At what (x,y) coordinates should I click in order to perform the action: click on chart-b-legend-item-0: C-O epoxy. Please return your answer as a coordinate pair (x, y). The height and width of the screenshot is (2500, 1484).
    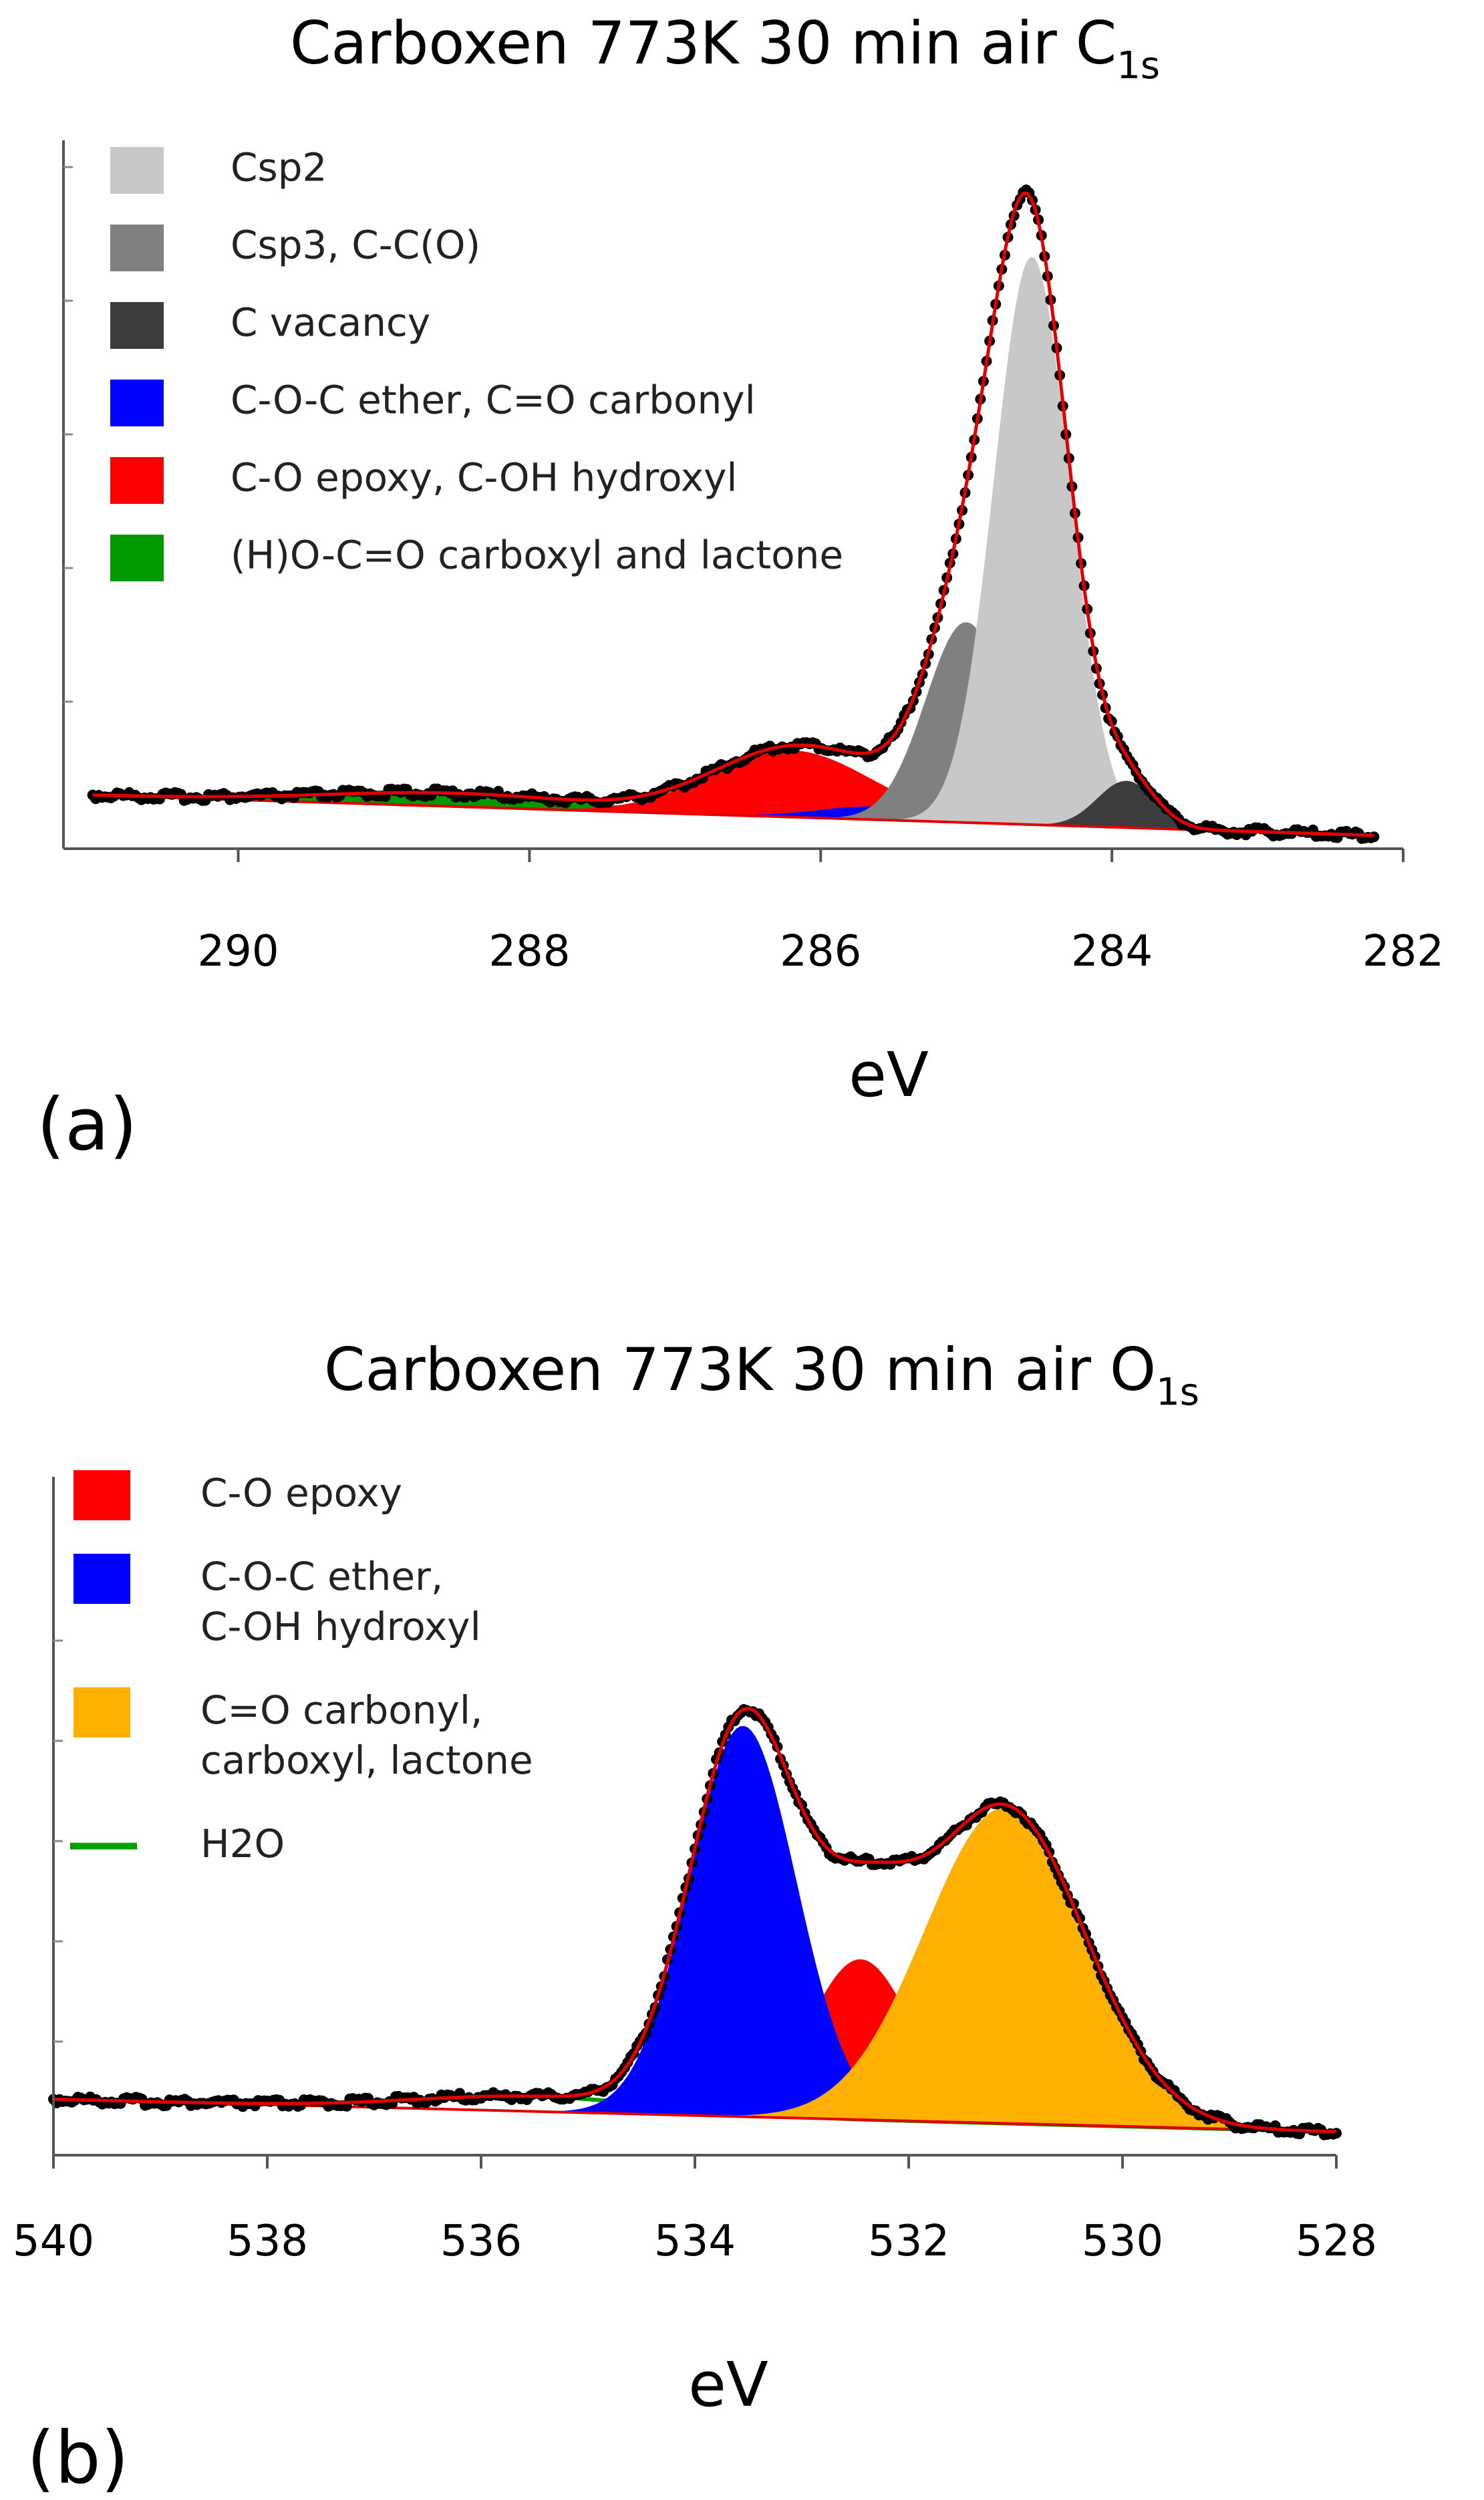
    Looking at the image, I should click on (237, 1495).